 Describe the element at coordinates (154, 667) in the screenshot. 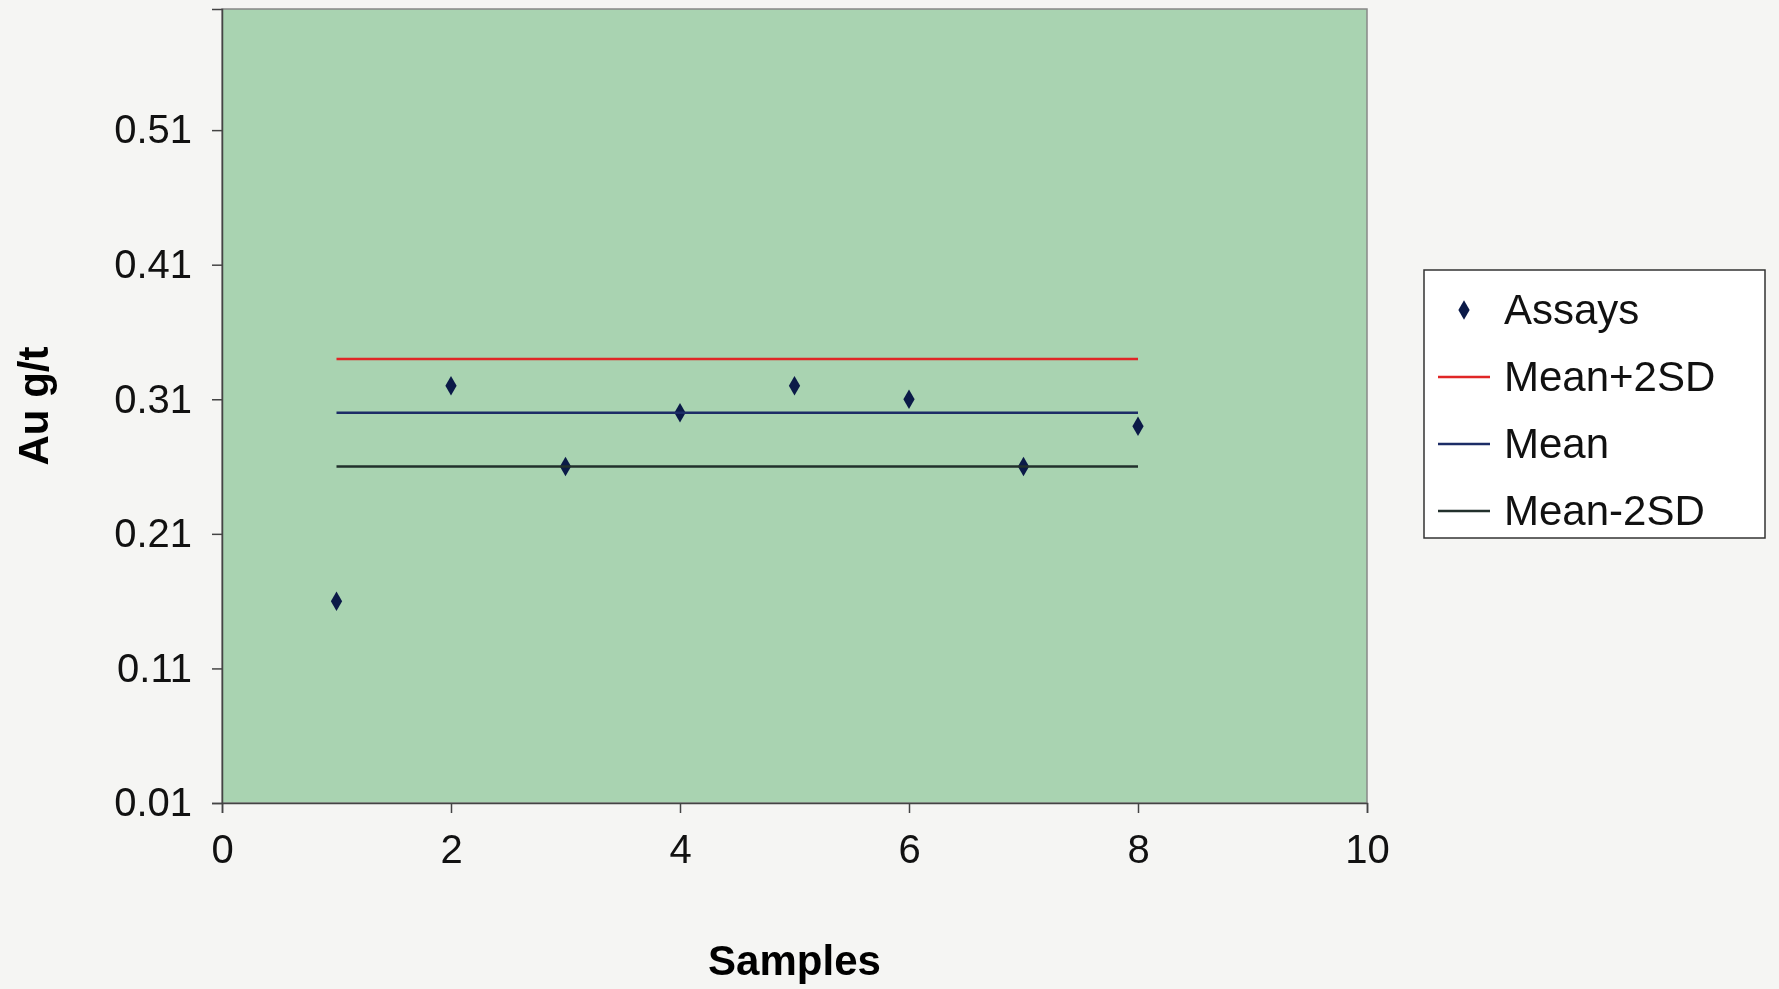

I see `y-tick-label: 0.11` at that location.